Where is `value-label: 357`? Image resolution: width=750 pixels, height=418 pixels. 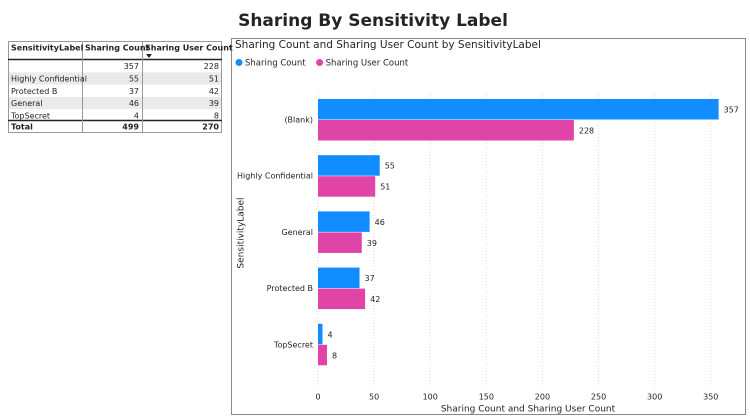 value-label: 357 is located at coordinates (731, 110).